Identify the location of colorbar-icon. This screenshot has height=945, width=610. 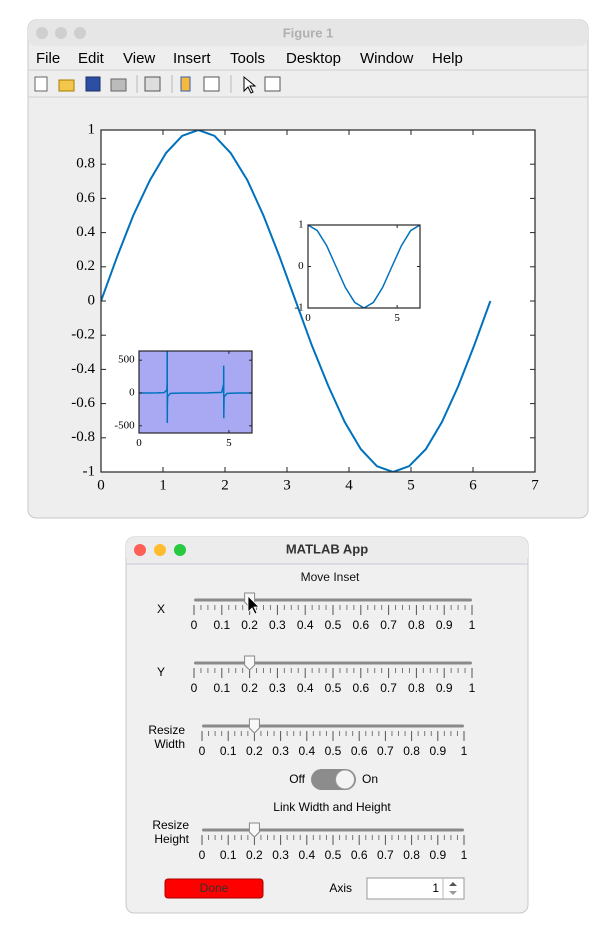
(185, 84).